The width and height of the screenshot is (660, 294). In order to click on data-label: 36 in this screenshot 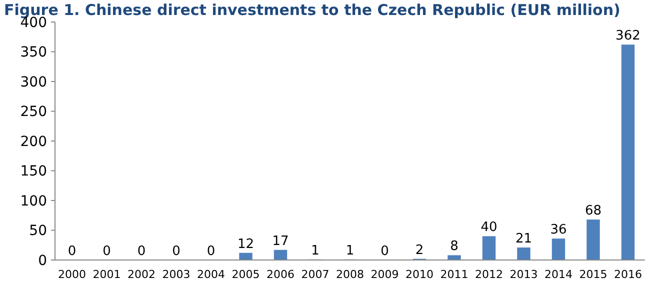, I will do `click(558, 230)`.